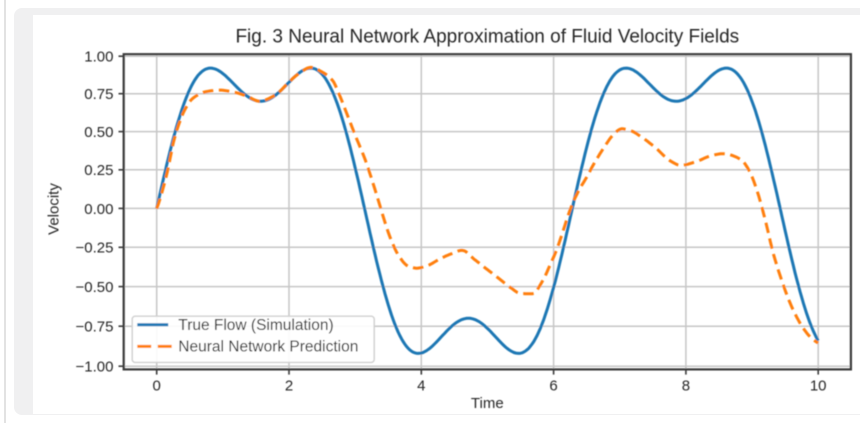 The width and height of the screenshot is (860, 423). Describe the element at coordinates (95, 367) in the screenshot. I see `svg-text: −1.00` at that location.